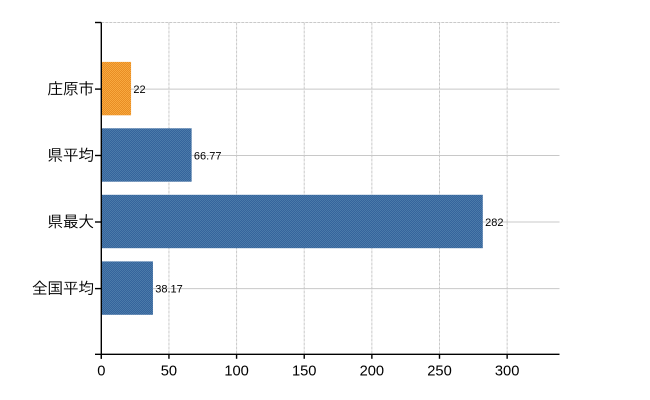 Image resolution: width=650 pixels, height=400 pixels. I want to click on svg-text: 50, so click(169, 371).